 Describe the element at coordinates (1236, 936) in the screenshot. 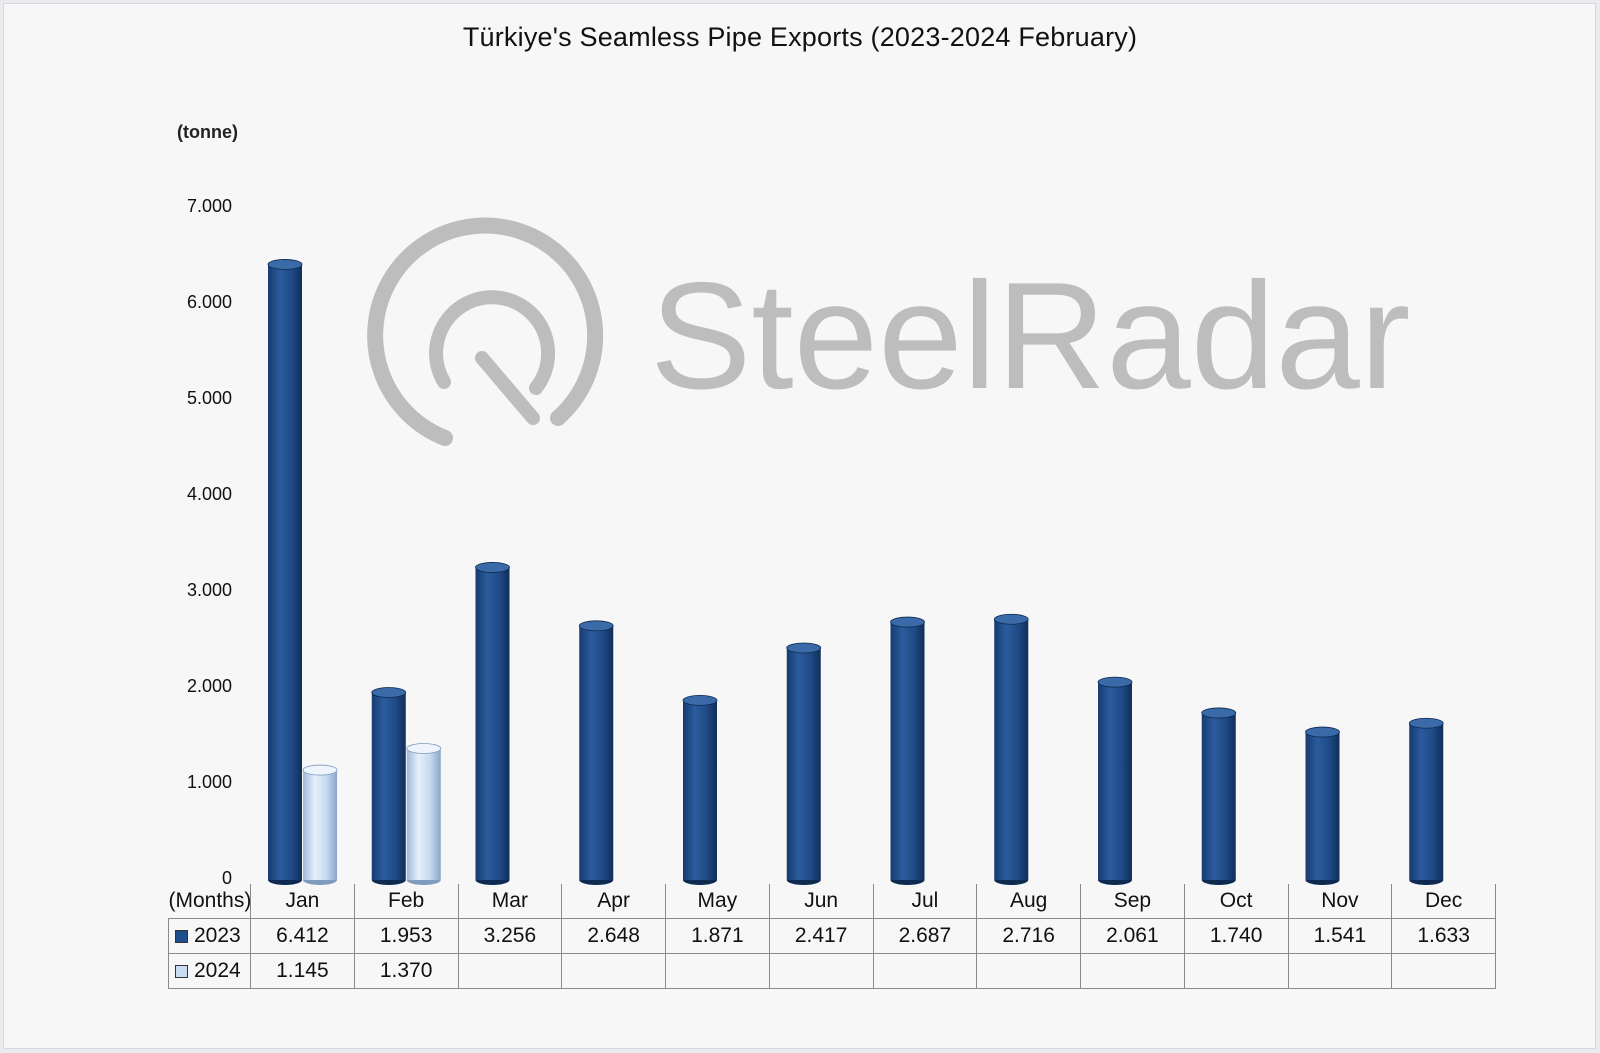

I see `data-label: 1.740` at that location.